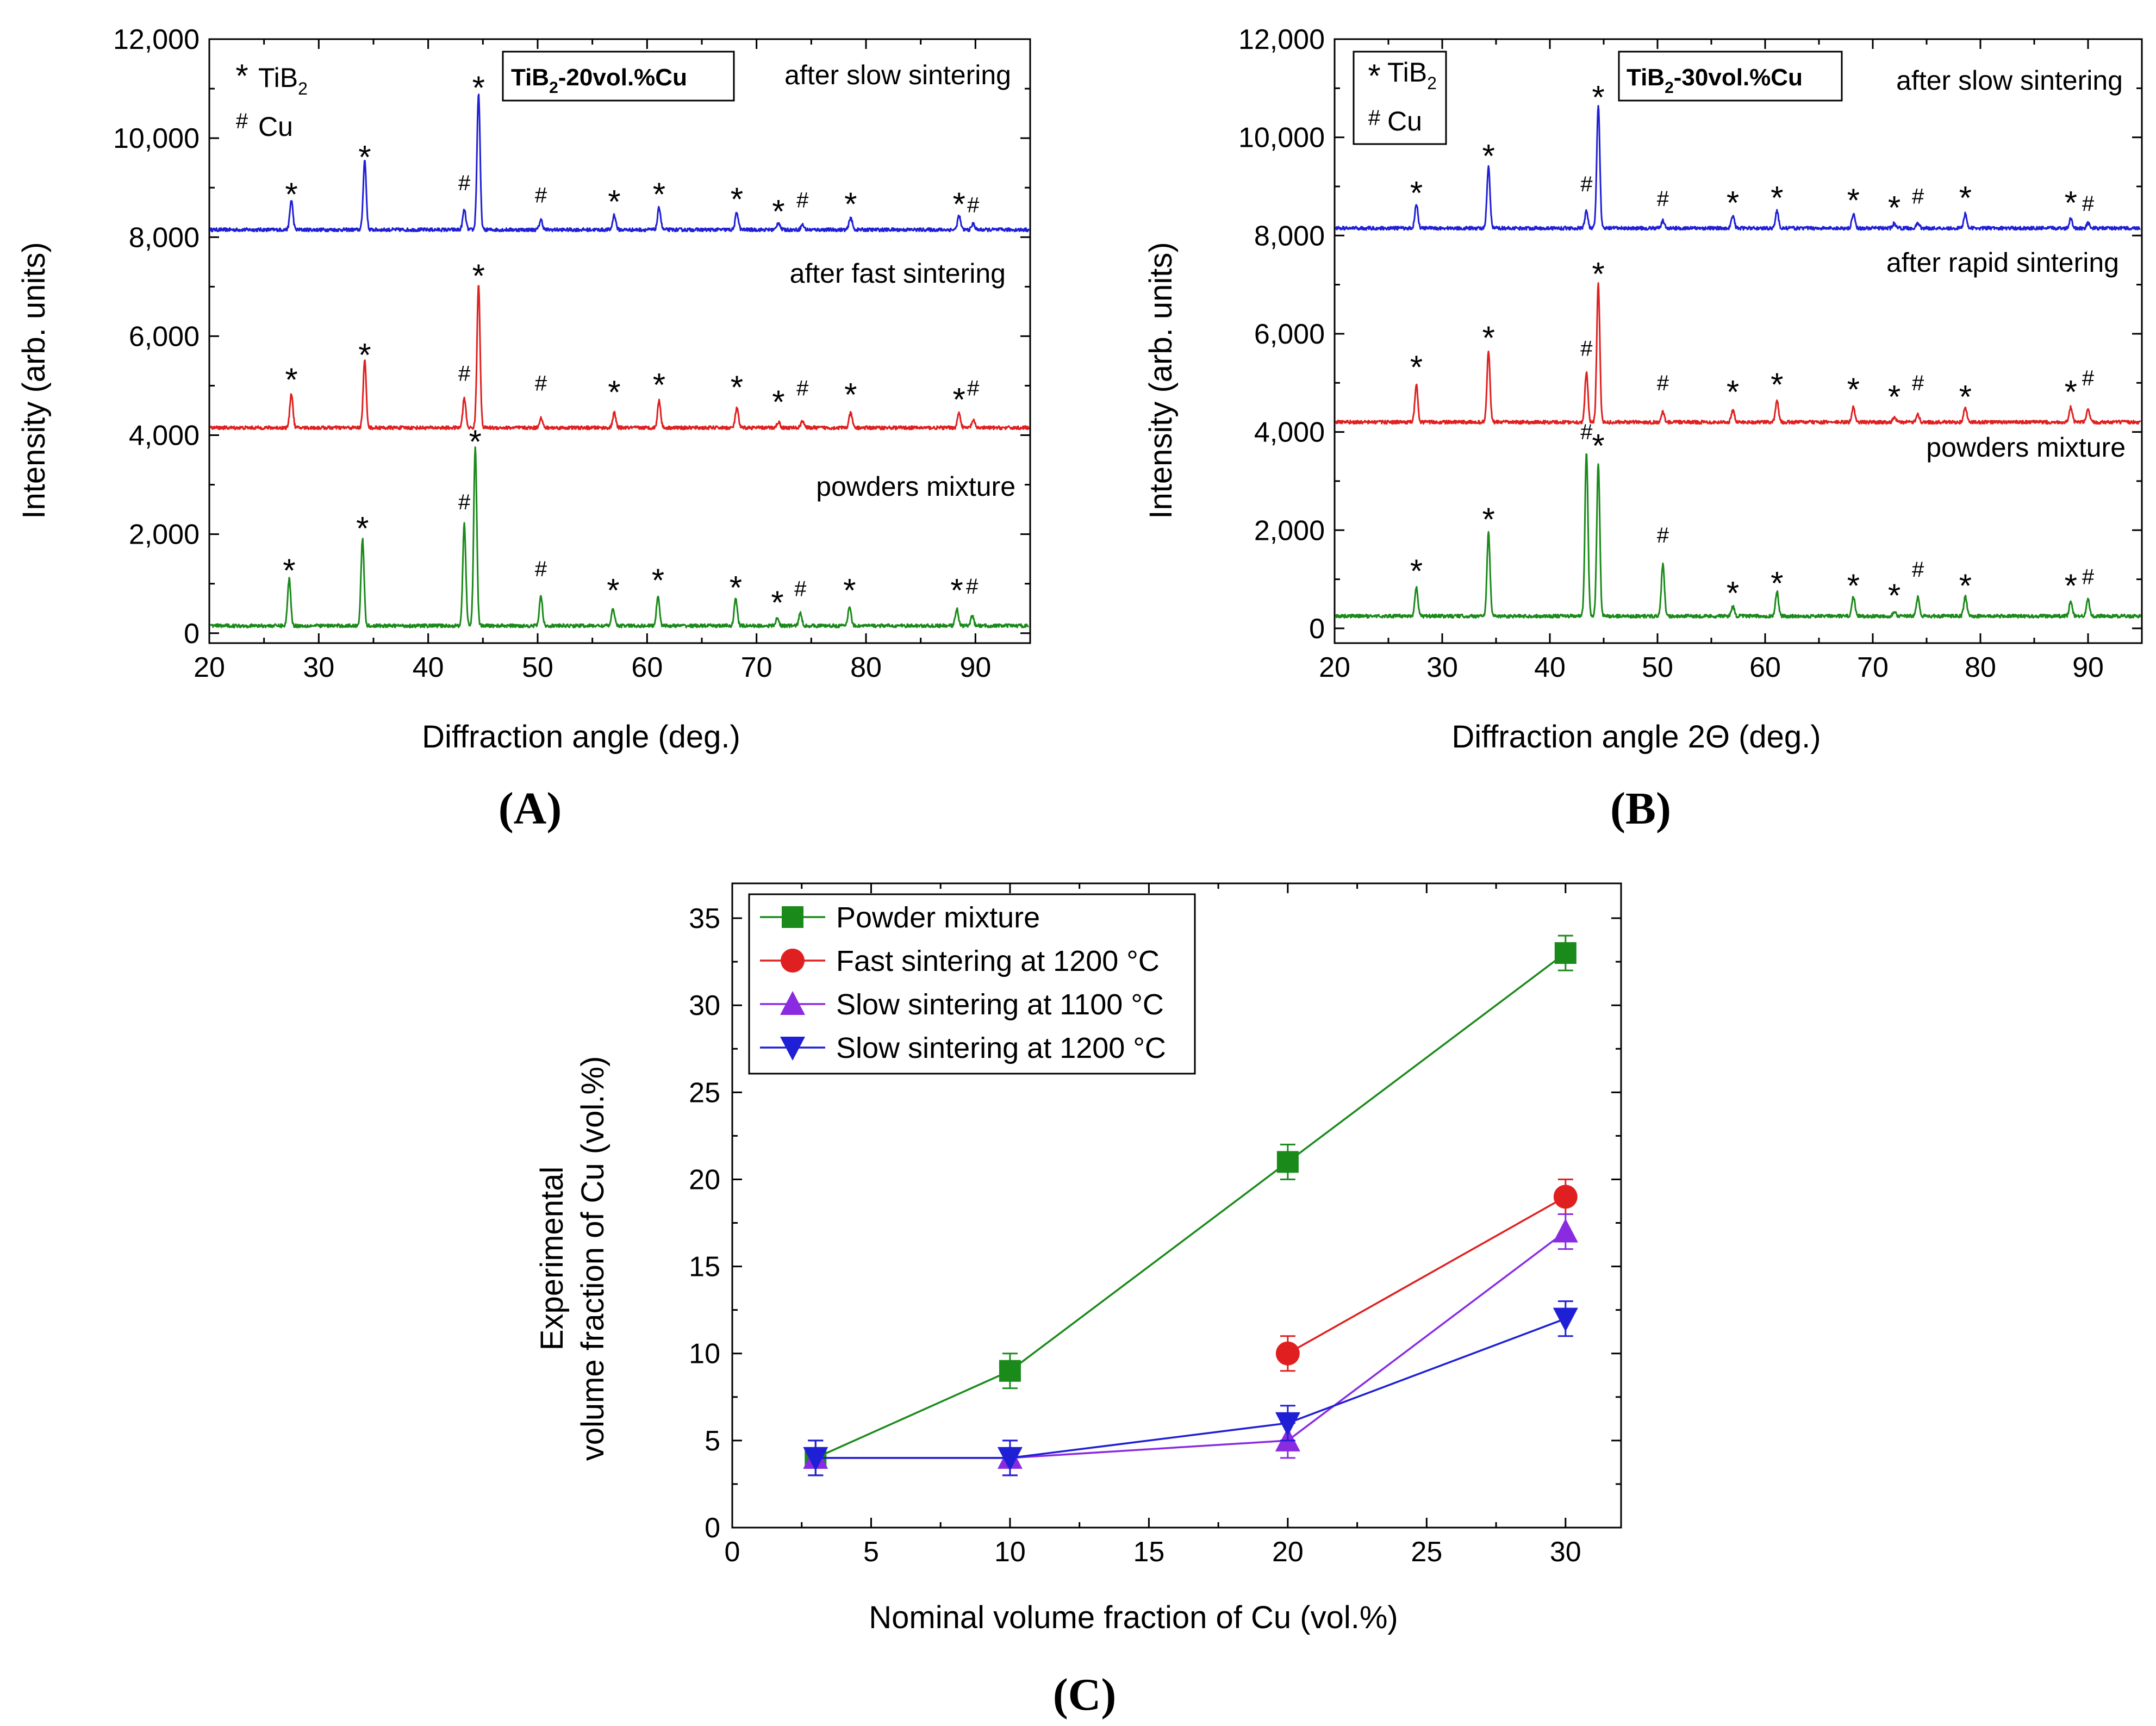 The width and height of the screenshot is (2156, 1726). I want to click on legend-box, so click(972, 984).